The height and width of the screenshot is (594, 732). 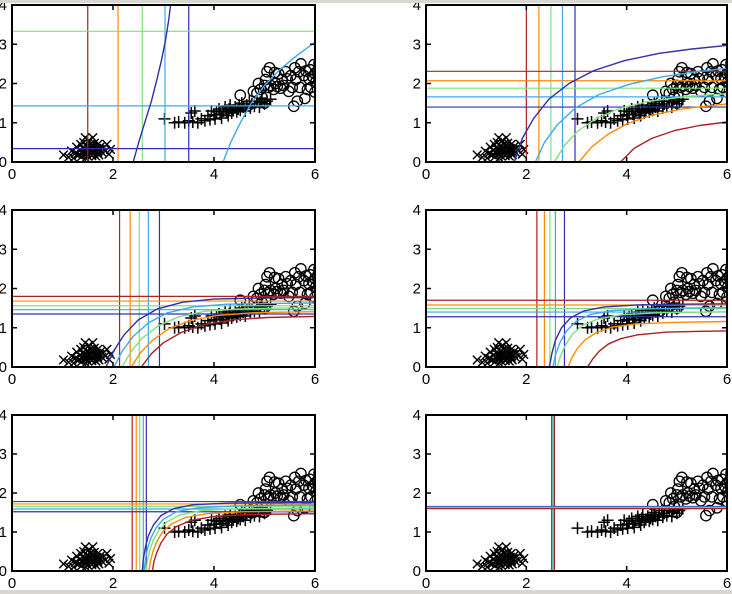 I want to click on boundary-curve-red, so click(x=233, y=542).